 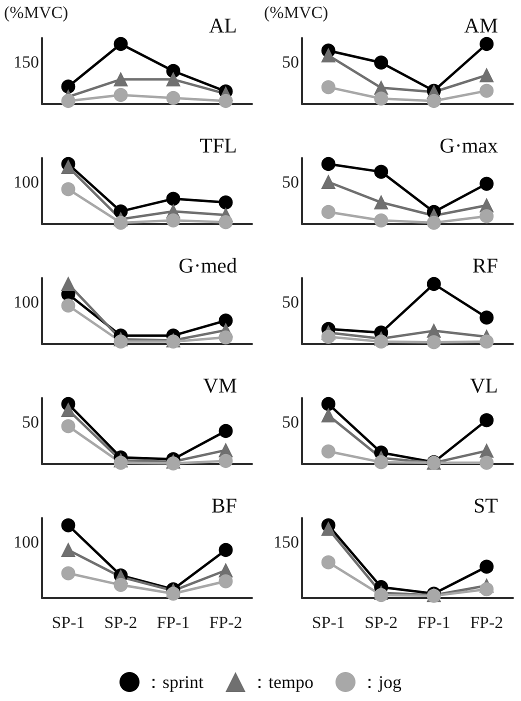 What do you see at coordinates (484, 386) in the screenshot?
I see `chart-title: VL` at bounding box center [484, 386].